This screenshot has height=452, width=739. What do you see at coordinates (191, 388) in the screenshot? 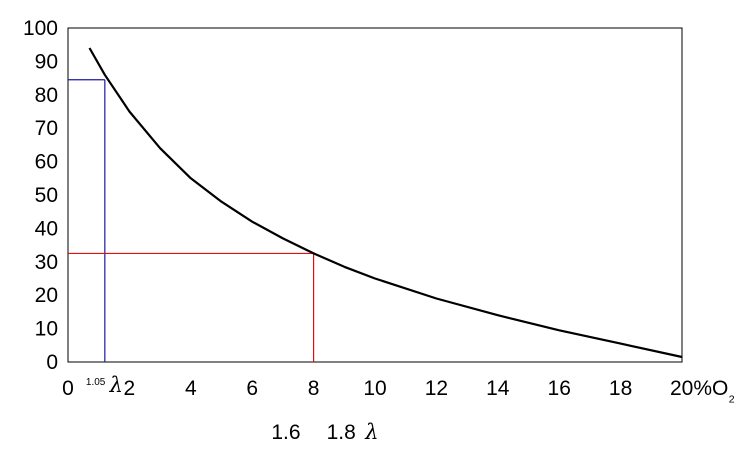
I see `x-tick-label: 4` at bounding box center [191, 388].